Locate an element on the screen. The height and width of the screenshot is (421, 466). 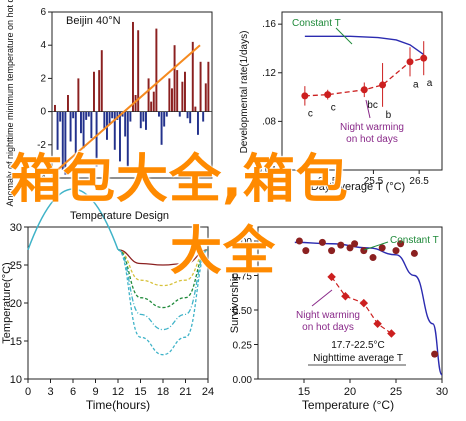
panel-c-ytick-label: 15 is located at coordinates (16, 342).